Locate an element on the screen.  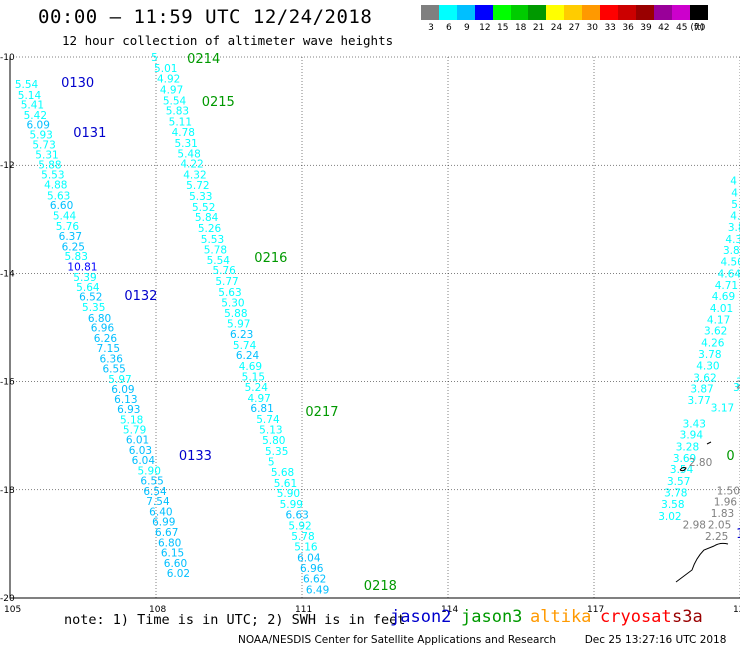
swh-label: 6.96 is located at coordinates (312, 569).